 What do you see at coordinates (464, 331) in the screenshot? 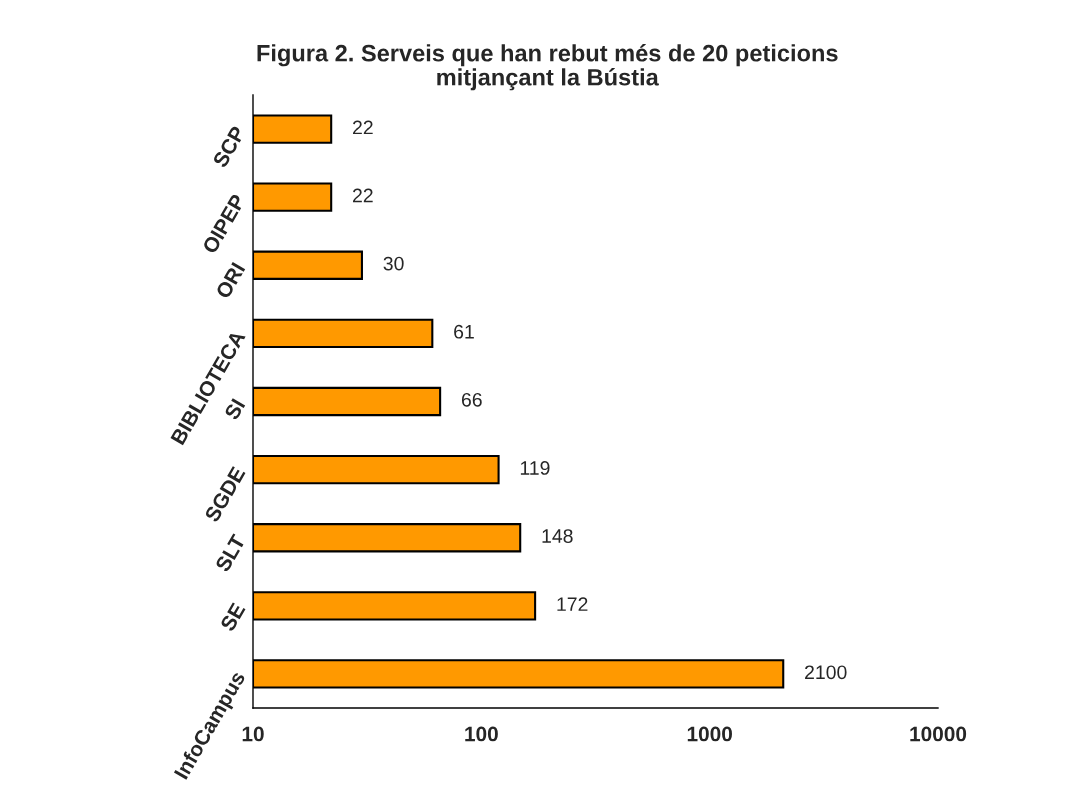
I see `data-label: 61` at bounding box center [464, 331].